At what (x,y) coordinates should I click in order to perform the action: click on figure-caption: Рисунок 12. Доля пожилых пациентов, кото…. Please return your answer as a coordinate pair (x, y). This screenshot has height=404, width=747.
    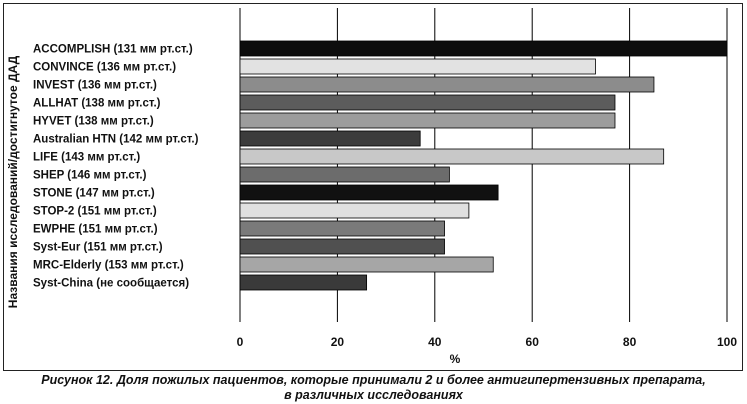
    Looking at the image, I should click on (373, 388).